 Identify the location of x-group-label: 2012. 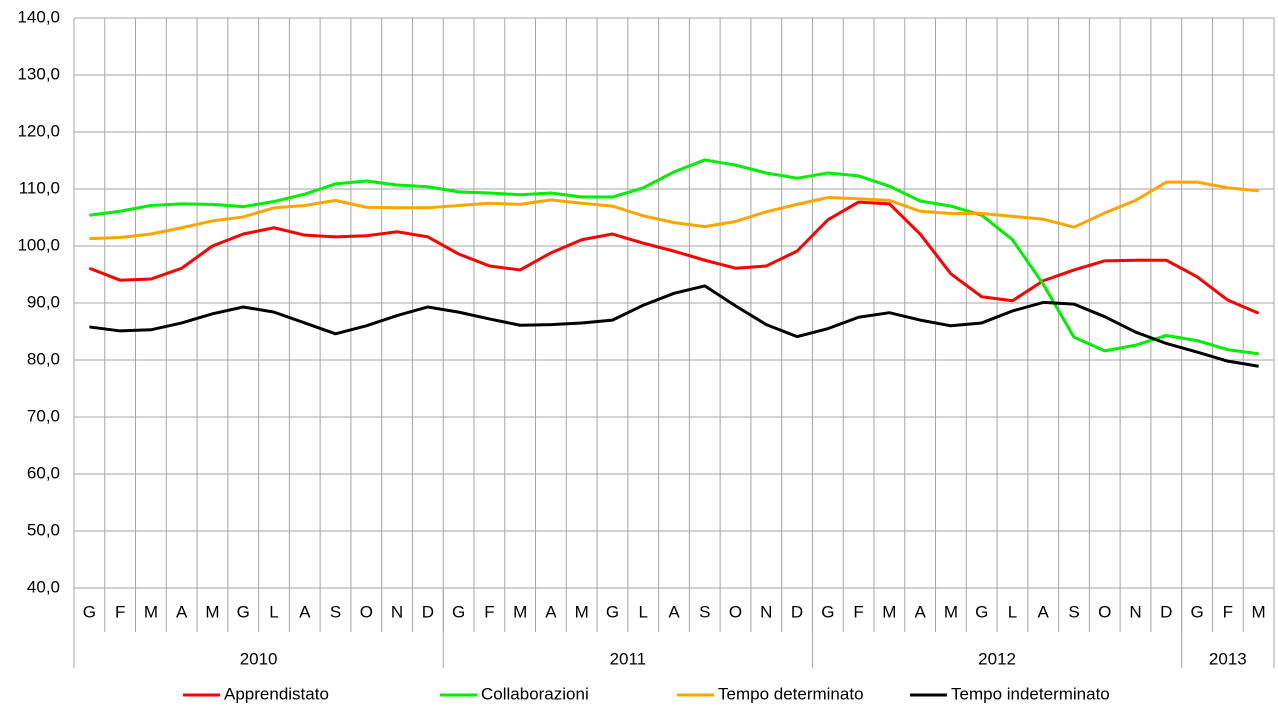
(997, 658).